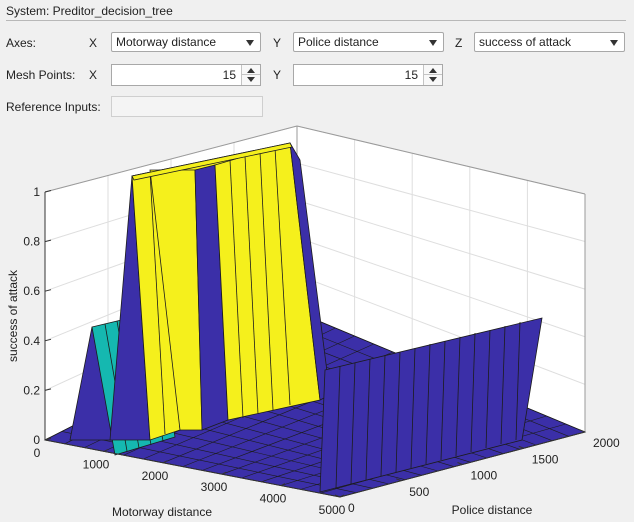  Describe the element at coordinates (187, 106) in the screenshot. I see `reference-inputs-field` at that location.